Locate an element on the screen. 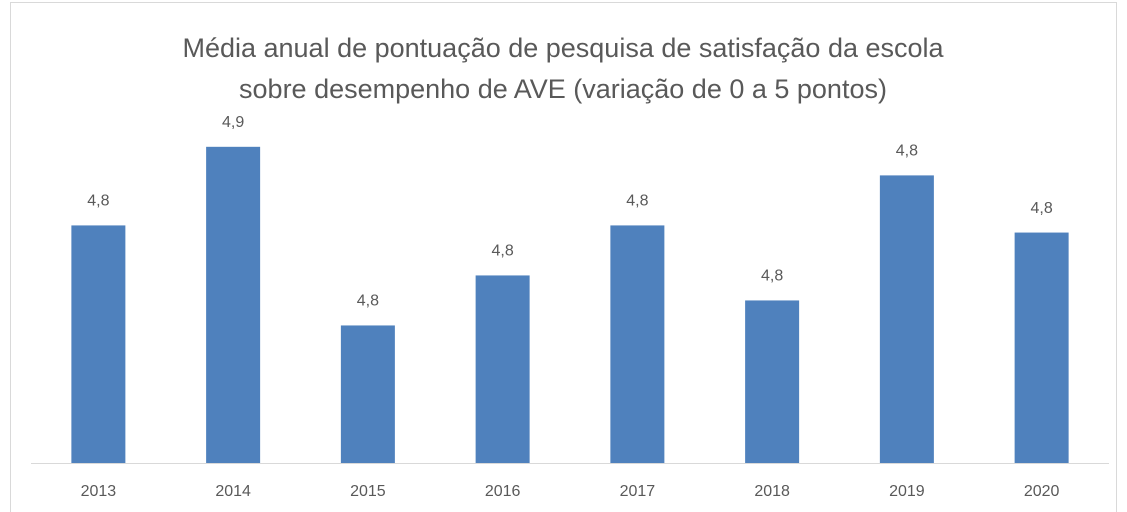 This screenshot has width=1127, height=512. x-tick-label: 2020 is located at coordinates (1042, 491).